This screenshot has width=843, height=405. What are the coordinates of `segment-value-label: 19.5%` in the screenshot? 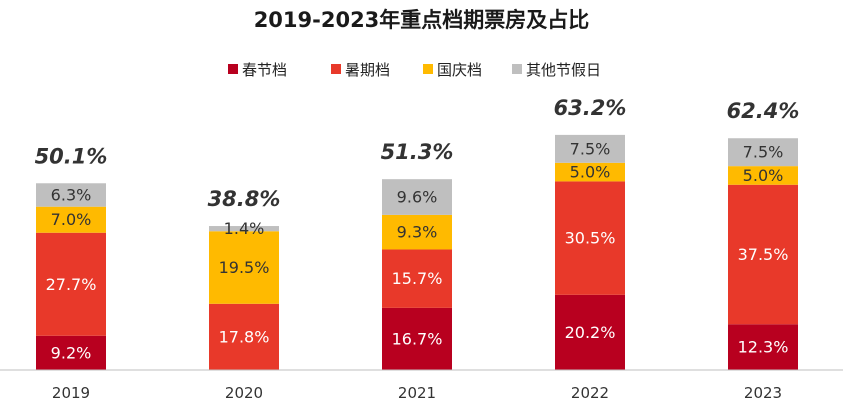 It's located at (244, 267).